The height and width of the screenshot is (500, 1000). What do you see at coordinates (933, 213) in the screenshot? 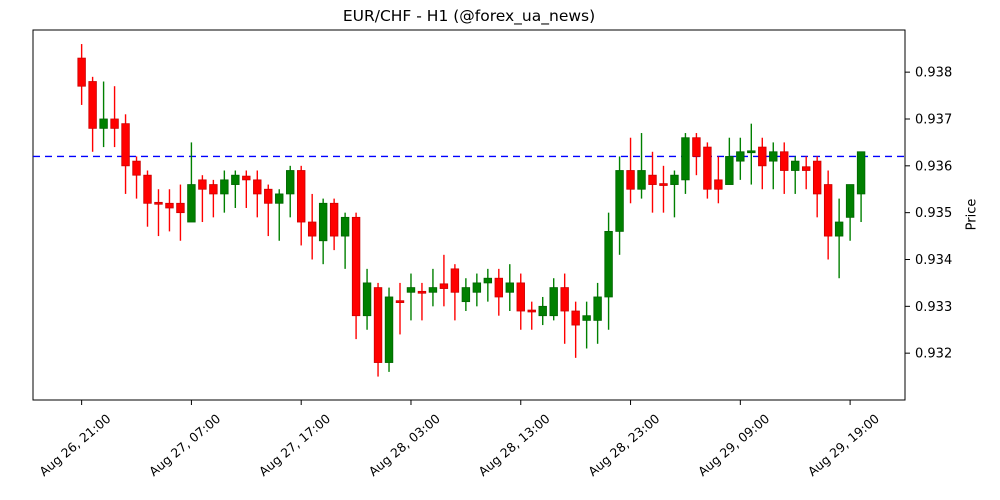
I see `y-tick-label: 0.935` at bounding box center [933, 213].